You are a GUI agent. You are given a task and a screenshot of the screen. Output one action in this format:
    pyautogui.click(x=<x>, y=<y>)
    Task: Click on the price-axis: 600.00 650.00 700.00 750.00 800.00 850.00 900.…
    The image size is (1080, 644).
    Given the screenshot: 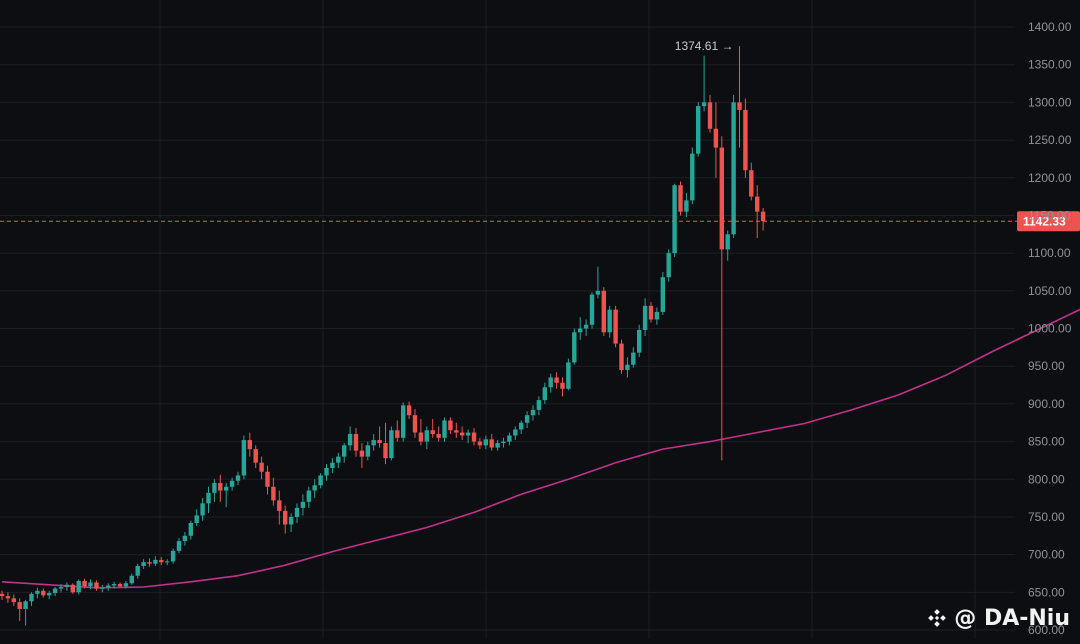 What is the action you would take?
    pyautogui.click(x=1050, y=328)
    